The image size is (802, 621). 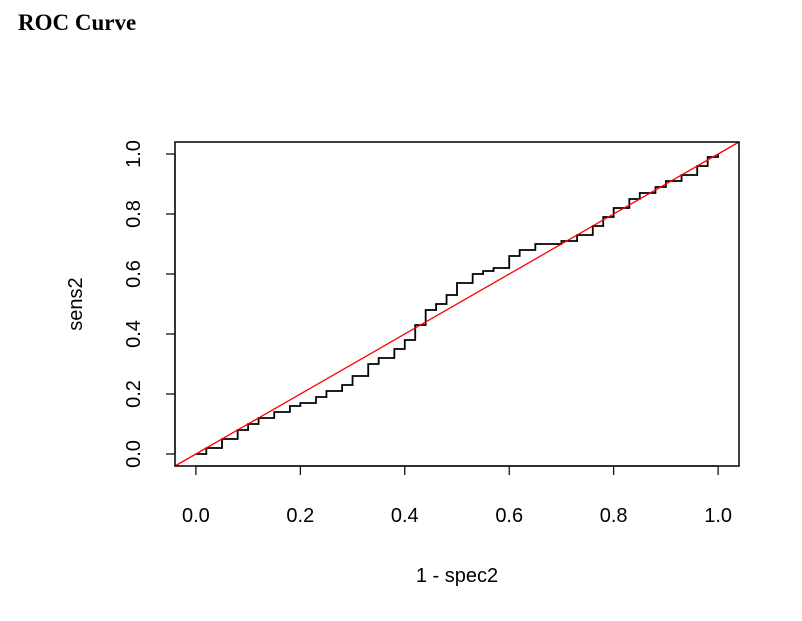 What do you see at coordinates (134, 154) in the screenshot?
I see `y-tick-label: 1.0` at bounding box center [134, 154].